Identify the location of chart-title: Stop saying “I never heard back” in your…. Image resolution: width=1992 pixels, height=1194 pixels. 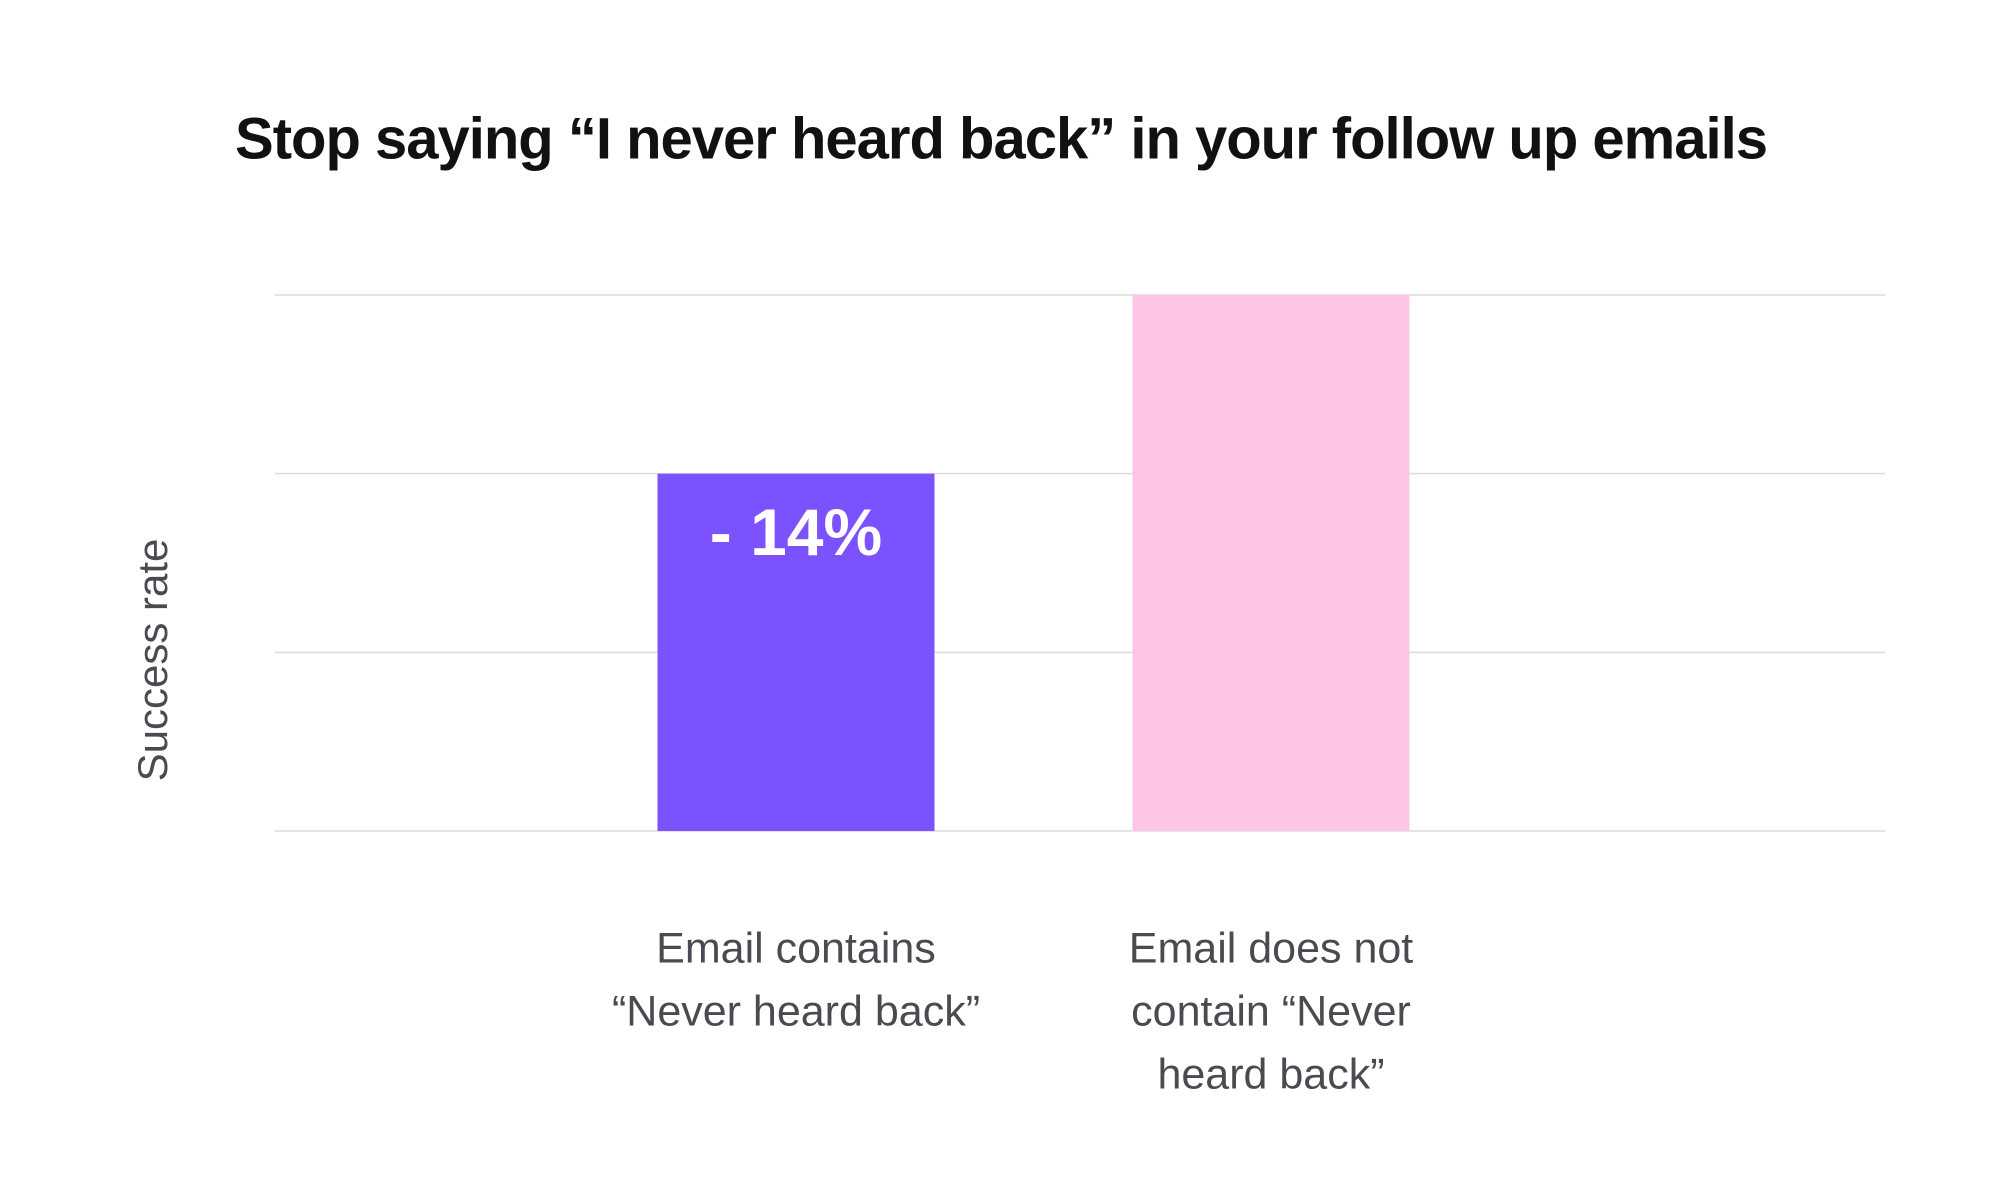
(1001, 138).